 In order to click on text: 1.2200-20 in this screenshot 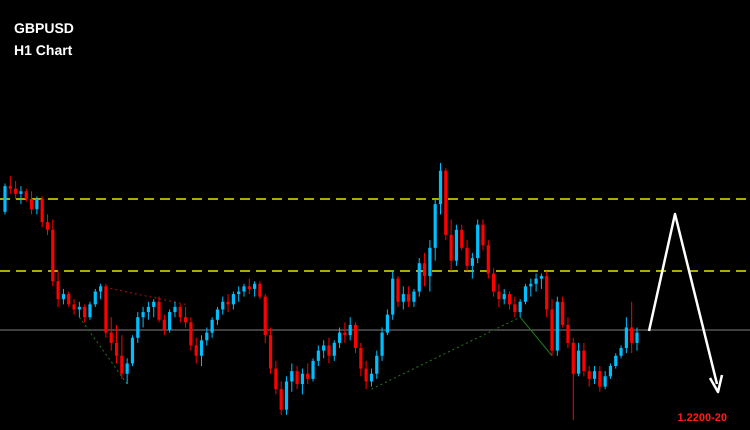, I will do `click(702, 418)`.